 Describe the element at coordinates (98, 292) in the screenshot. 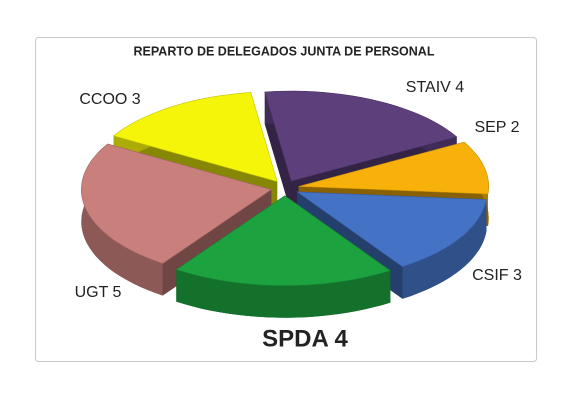

I see `data-label: UGT 5` at that location.